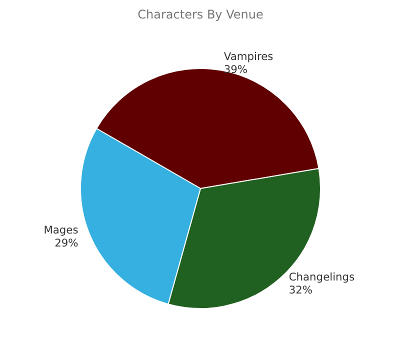 The height and width of the screenshot is (350, 400). I want to click on data-label: 39%, so click(236, 69).